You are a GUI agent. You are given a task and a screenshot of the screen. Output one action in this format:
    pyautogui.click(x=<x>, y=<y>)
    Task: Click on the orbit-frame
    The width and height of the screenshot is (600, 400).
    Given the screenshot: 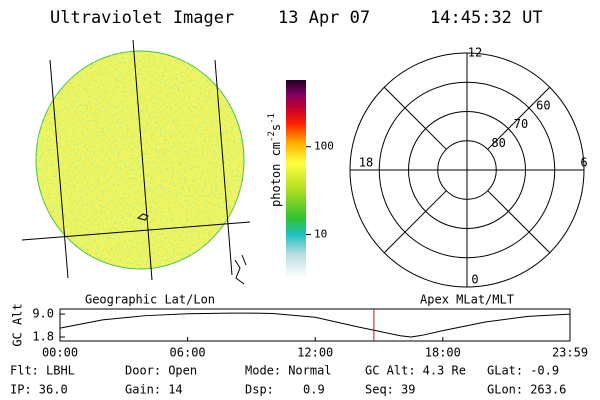 What is the action you would take?
    pyautogui.click(x=315, y=325)
    